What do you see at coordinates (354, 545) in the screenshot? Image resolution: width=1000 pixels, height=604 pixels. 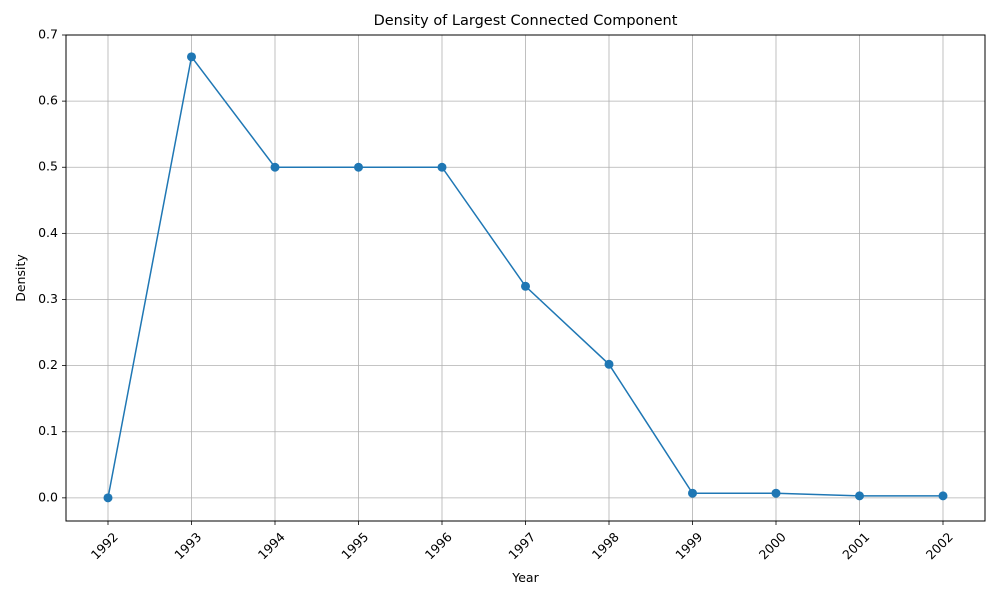 I see `x-tick-label: 1995` at bounding box center [354, 545].